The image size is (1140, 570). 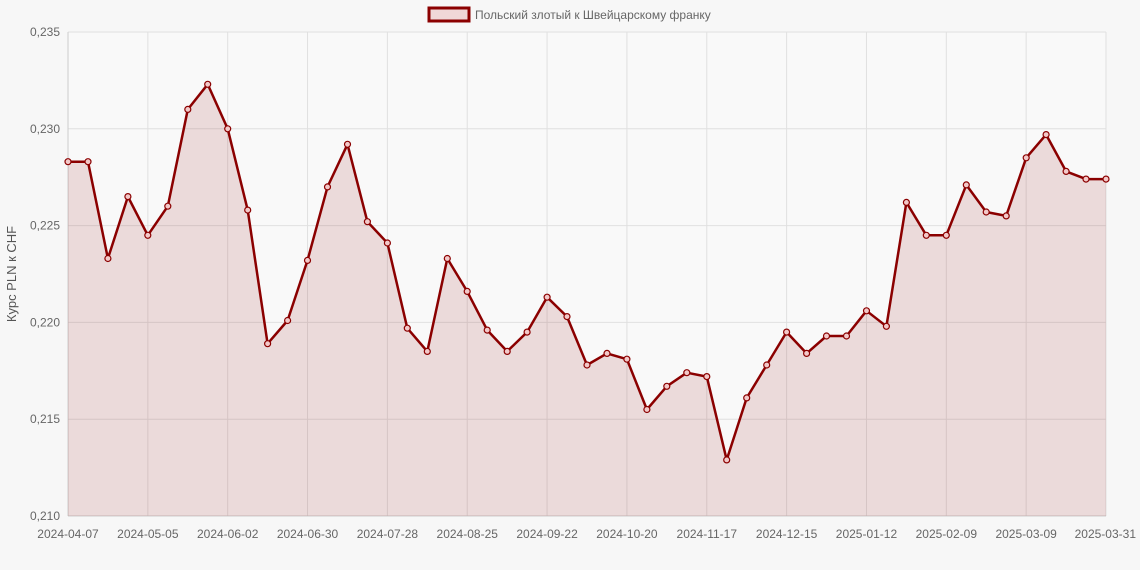 What do you see at coordinates (593, 15) in the screenshot?
I see `legend-label: Польский злотый к Швейцарскому франку` at bounding box center [593, 15].